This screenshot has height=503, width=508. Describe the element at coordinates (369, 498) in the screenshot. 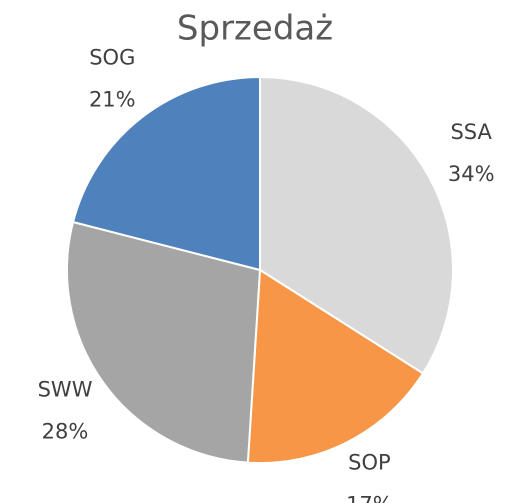

I see `slice-value-label: 17%` at that location.